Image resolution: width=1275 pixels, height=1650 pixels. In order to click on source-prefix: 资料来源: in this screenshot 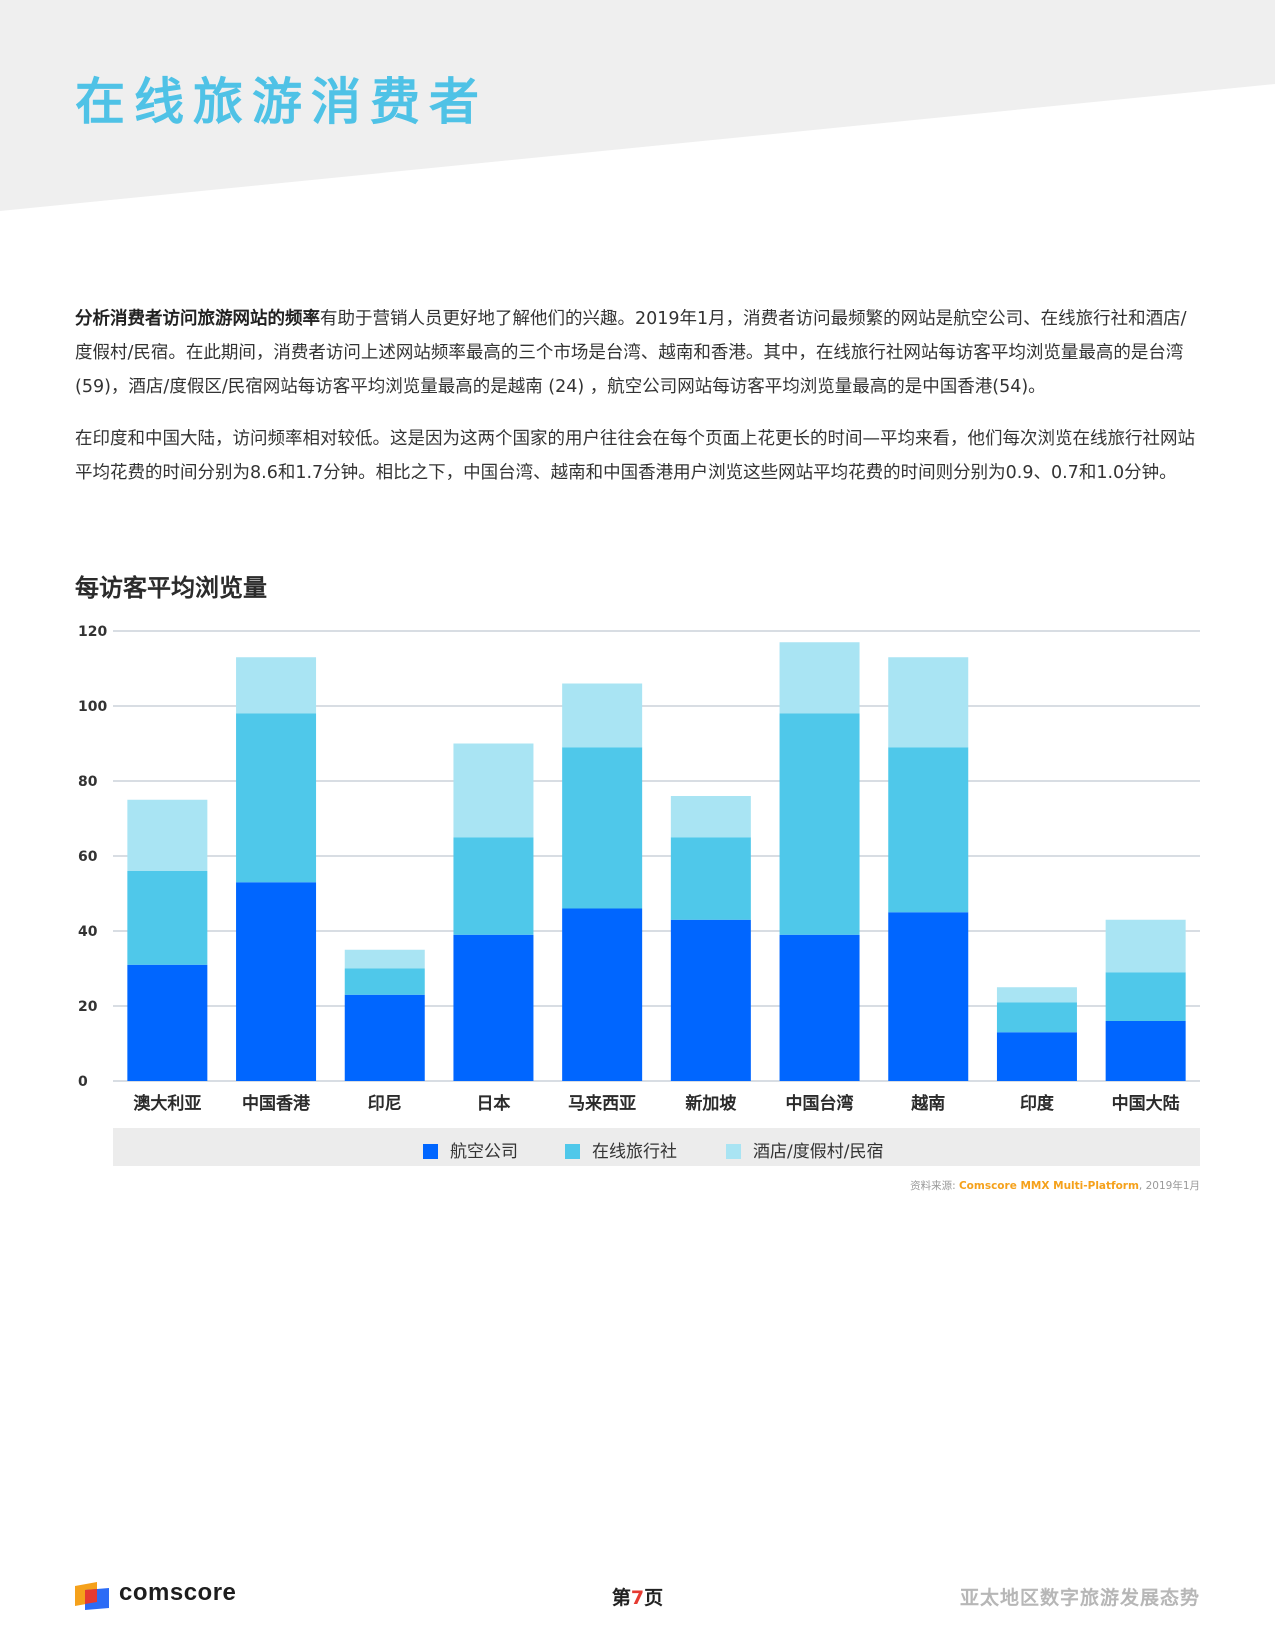, I will do `click(934, 1186)`.